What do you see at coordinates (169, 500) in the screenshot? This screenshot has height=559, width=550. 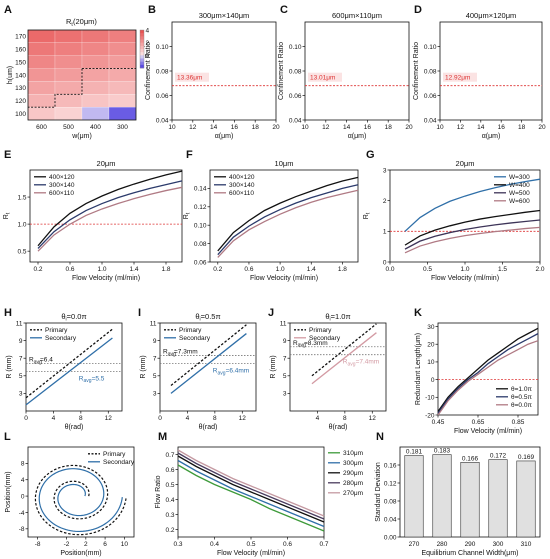 I see `panel-m-ytick-label: 0.4` at bounding box center [169, 500].